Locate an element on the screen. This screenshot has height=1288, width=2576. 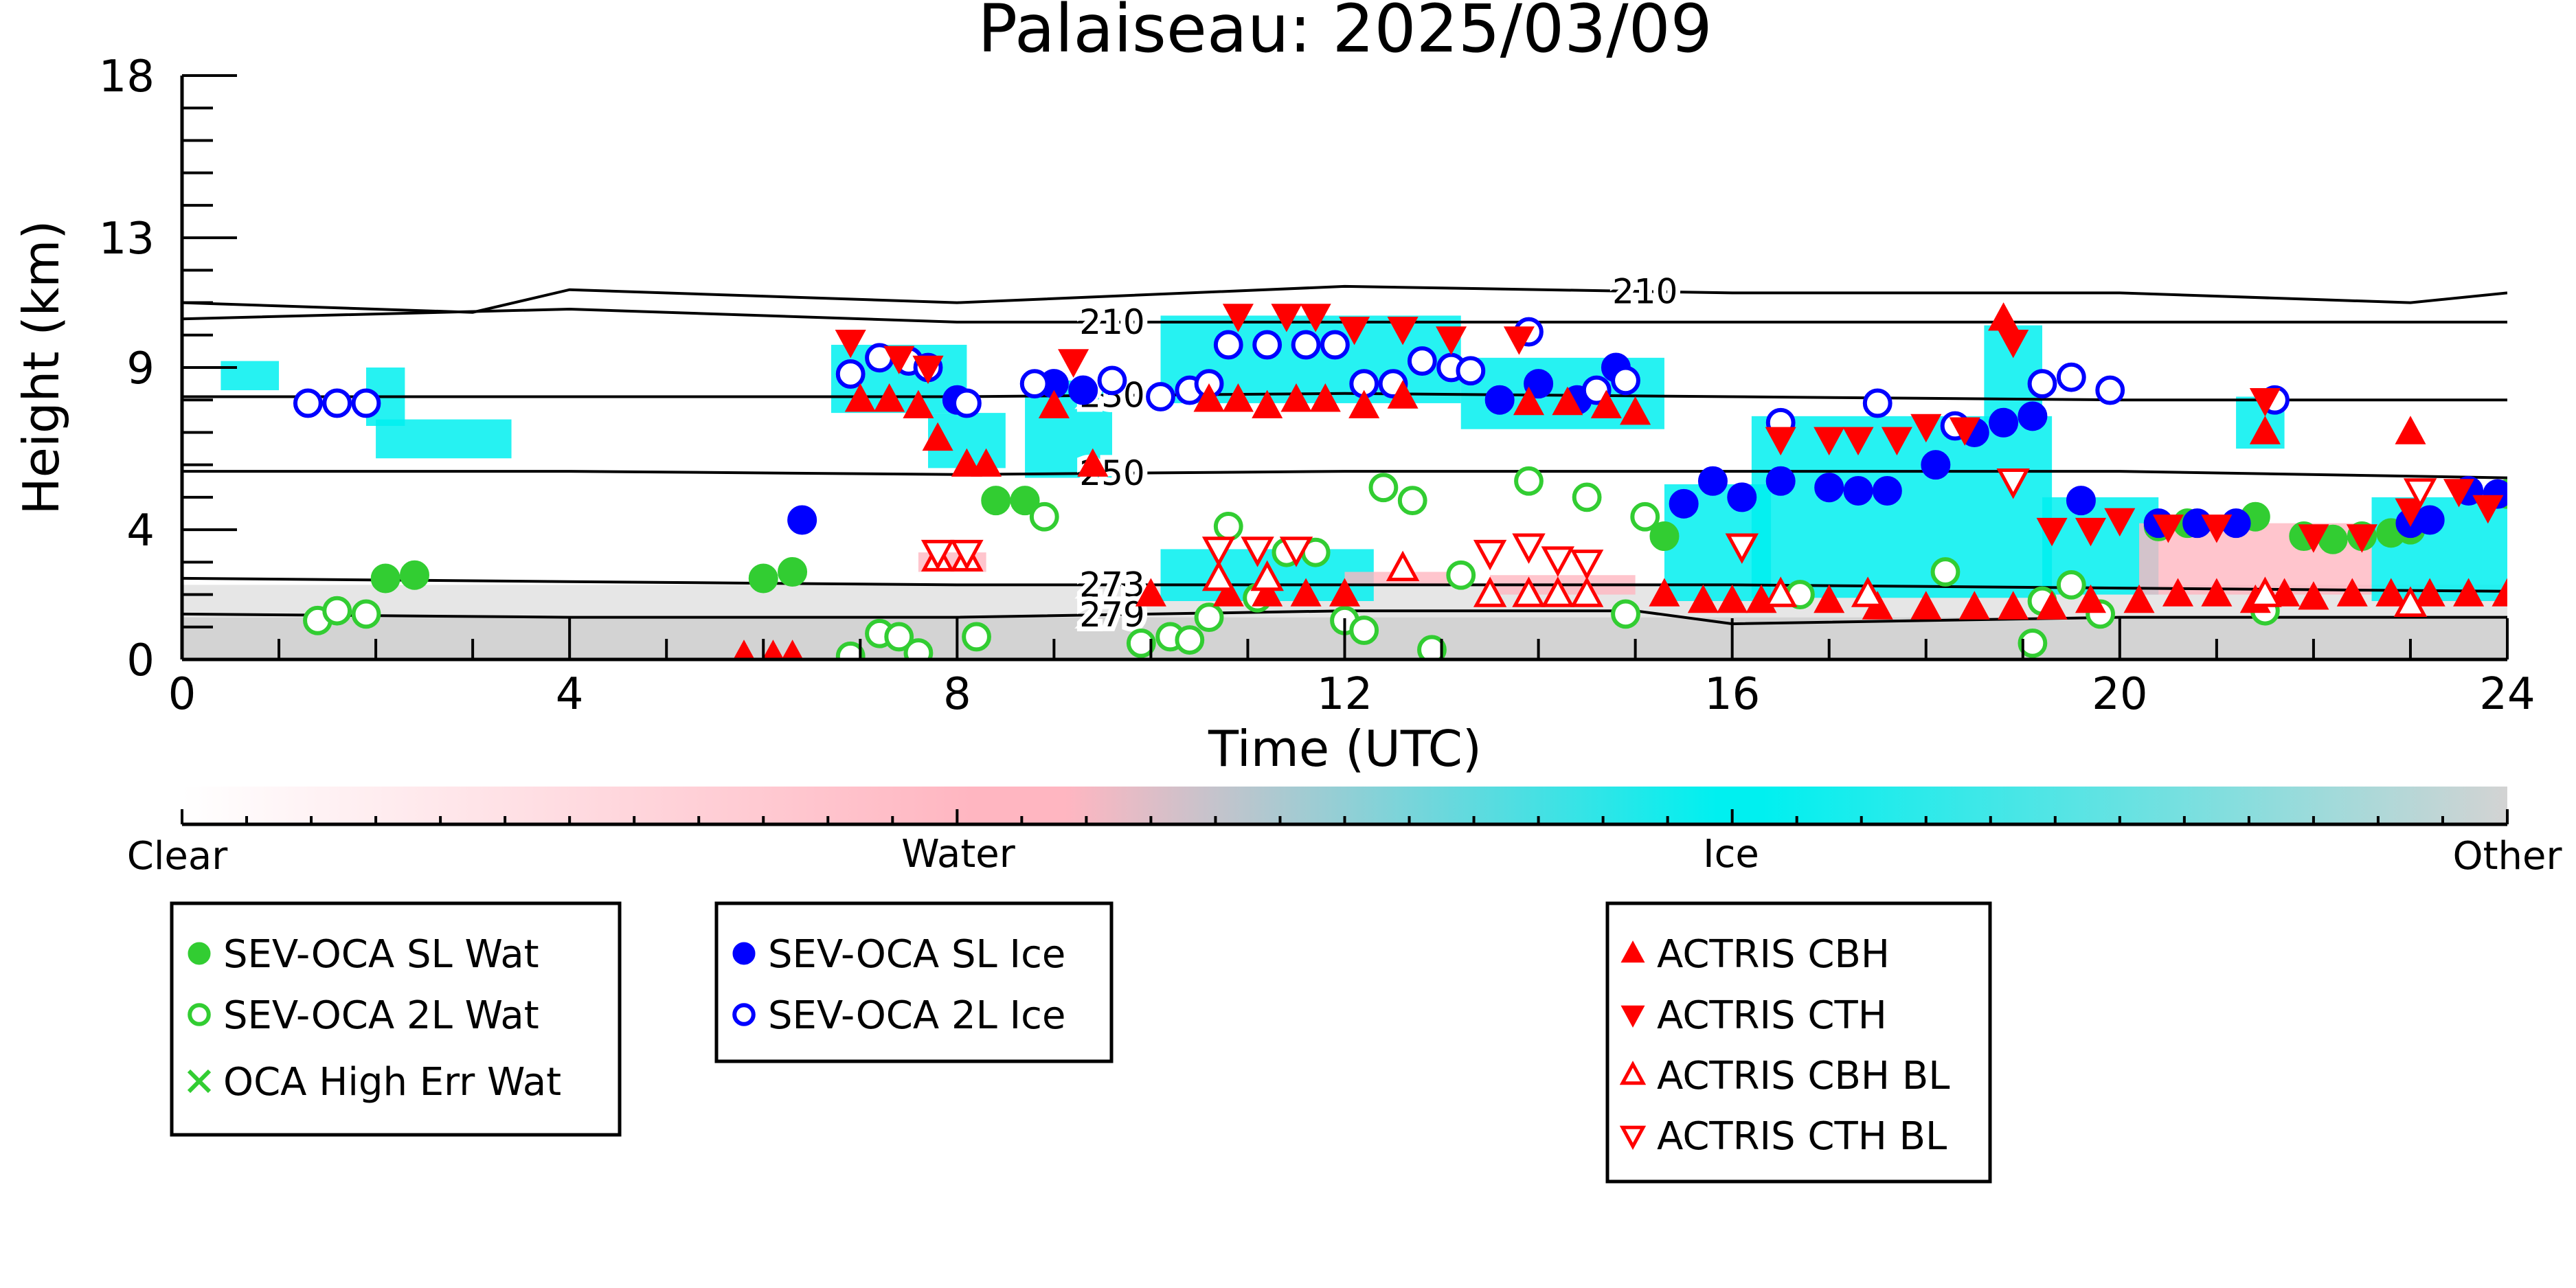
x-tick-label: 0 is located at coordinates (182, 694).